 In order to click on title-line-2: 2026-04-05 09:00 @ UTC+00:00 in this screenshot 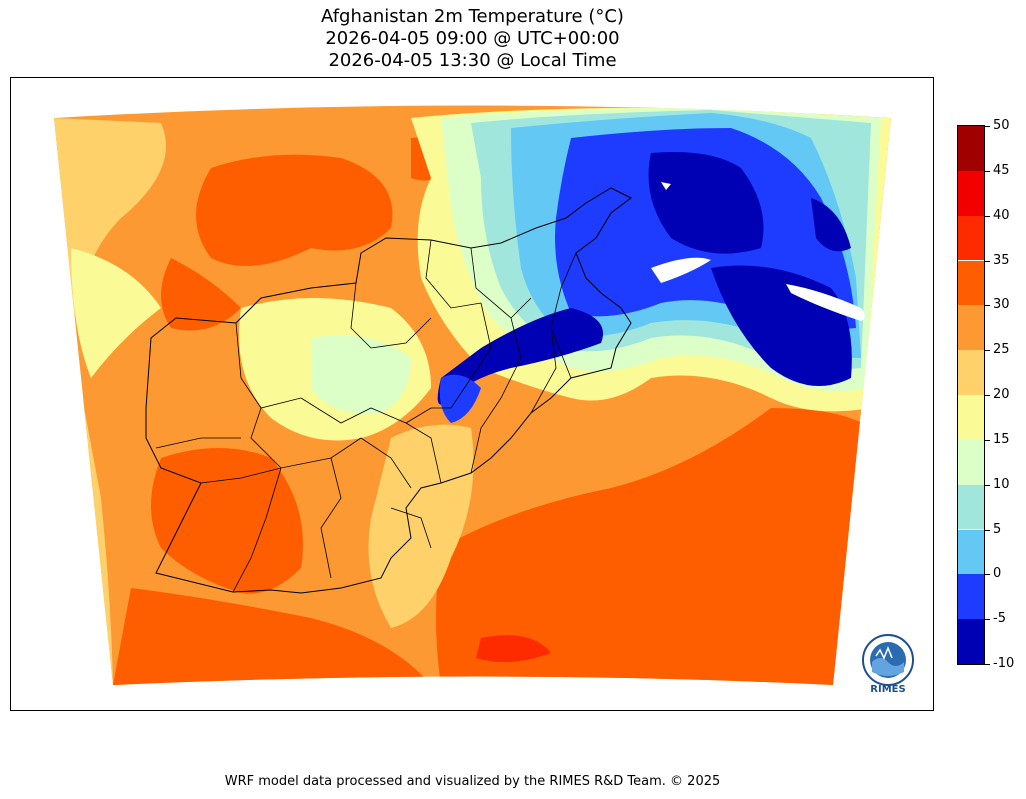, I will do `click(472, 38)`.